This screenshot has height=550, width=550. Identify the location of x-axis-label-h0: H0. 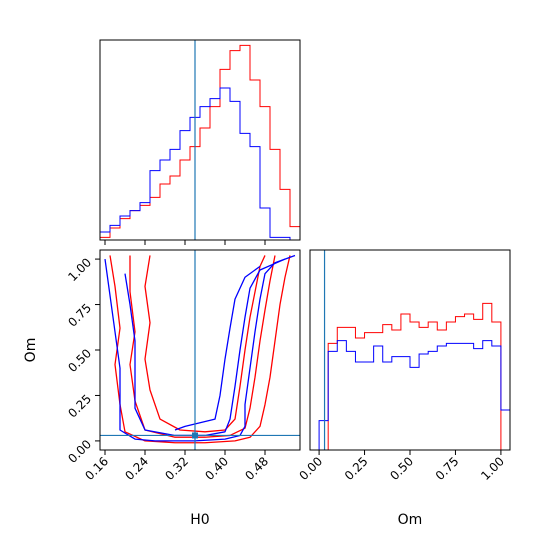
(199, 520).